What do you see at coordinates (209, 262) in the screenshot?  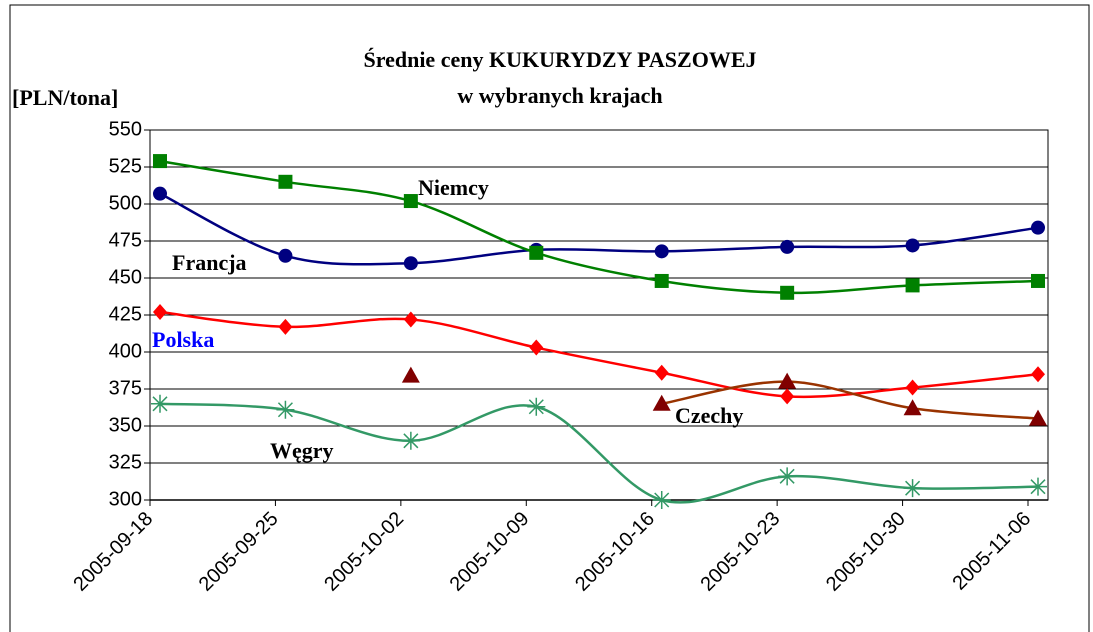 I see `series-label: Francja` at bounding box center [209, 262].